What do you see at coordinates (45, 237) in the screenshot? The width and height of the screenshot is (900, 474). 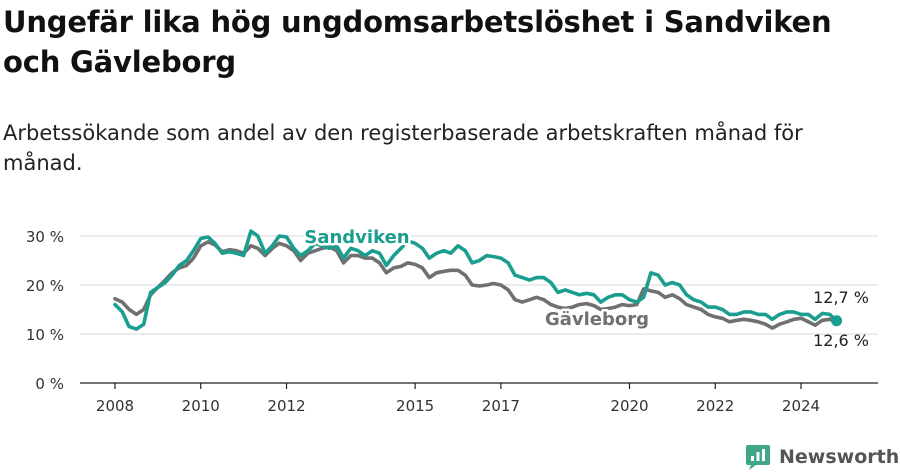 I see `y-tick-label: 30 %` at bounding box center [45, 237].